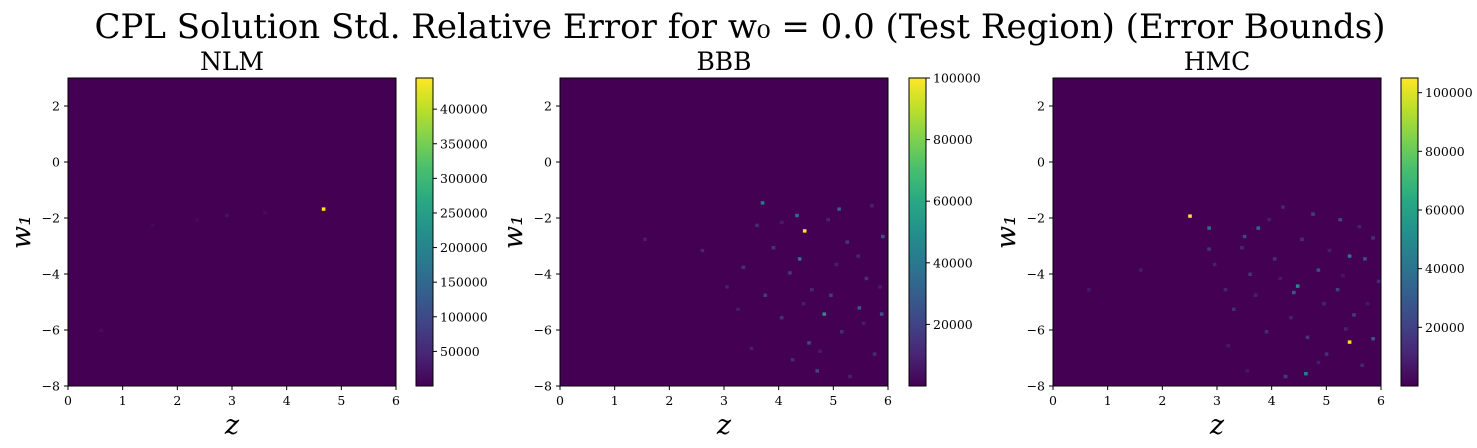 The height and width of the screenshot is (448, 1477). Describe the element at coordinates (543, 218) in the screenshot. I see `y-tick-label: −2` at that location.